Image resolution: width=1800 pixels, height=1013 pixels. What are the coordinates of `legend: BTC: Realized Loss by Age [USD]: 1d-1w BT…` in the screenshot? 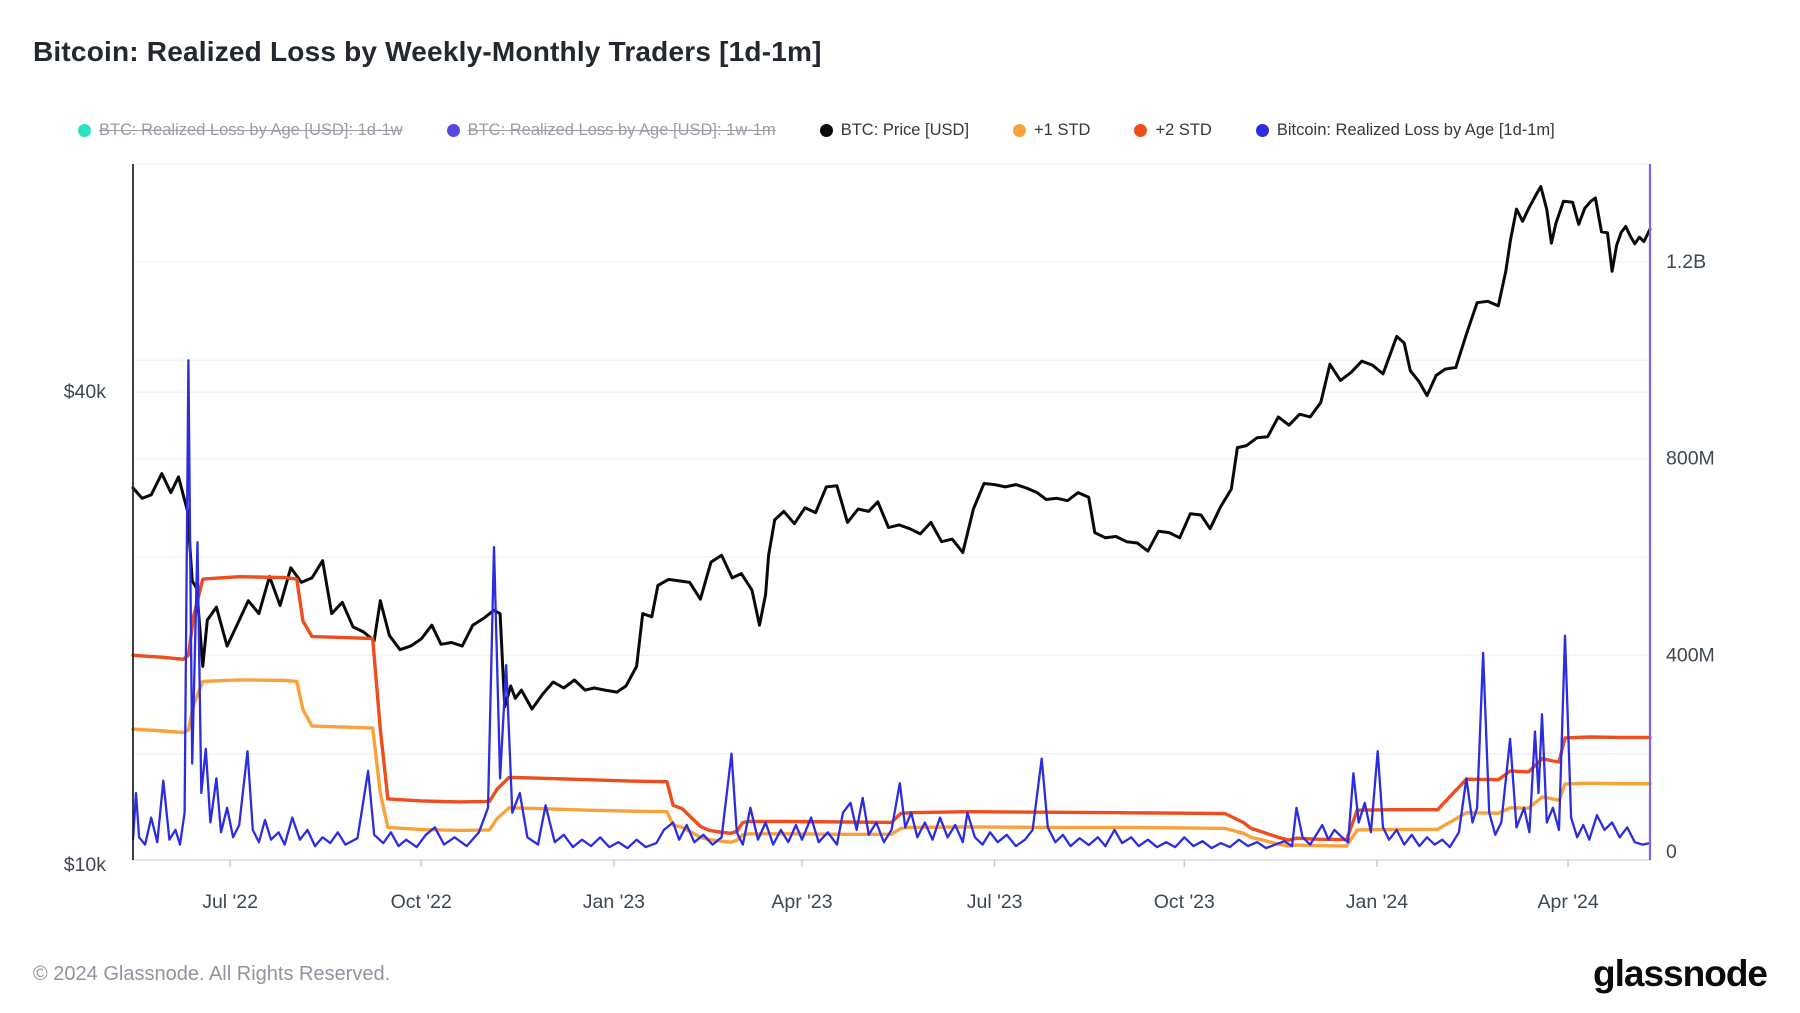 It's located at (816, 130).